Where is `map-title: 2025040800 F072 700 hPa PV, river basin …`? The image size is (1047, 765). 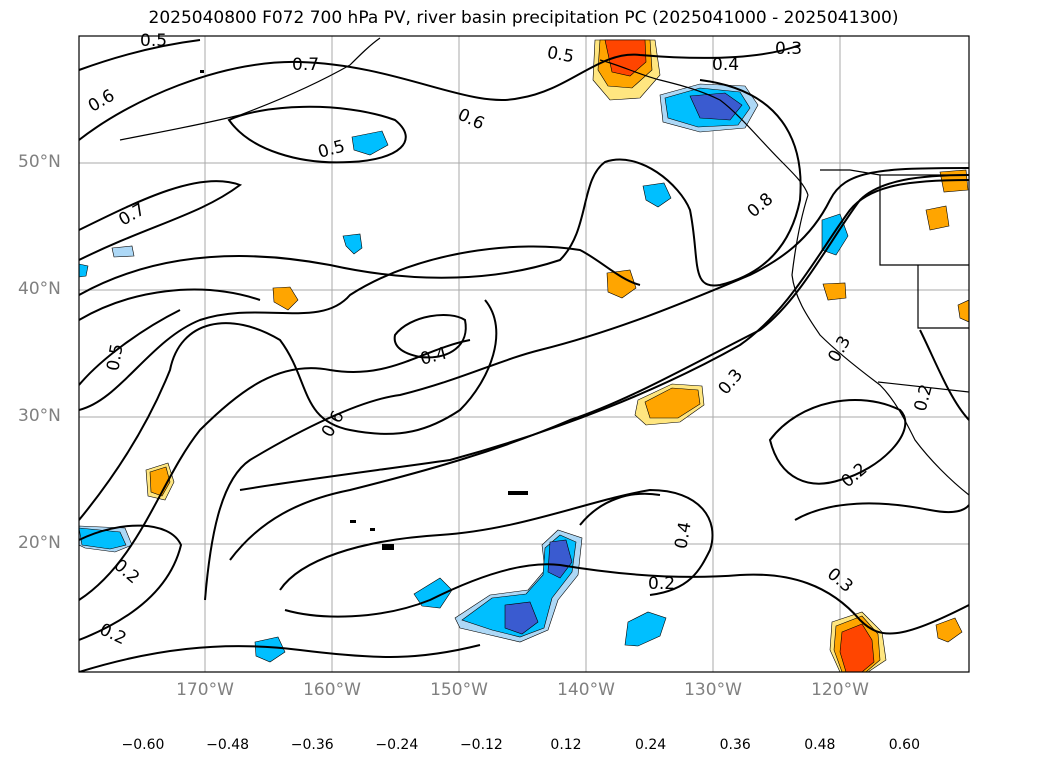 map-title: 2025040800 F072 700 hPa PV, river basin … is located at coordinates (523, 18).